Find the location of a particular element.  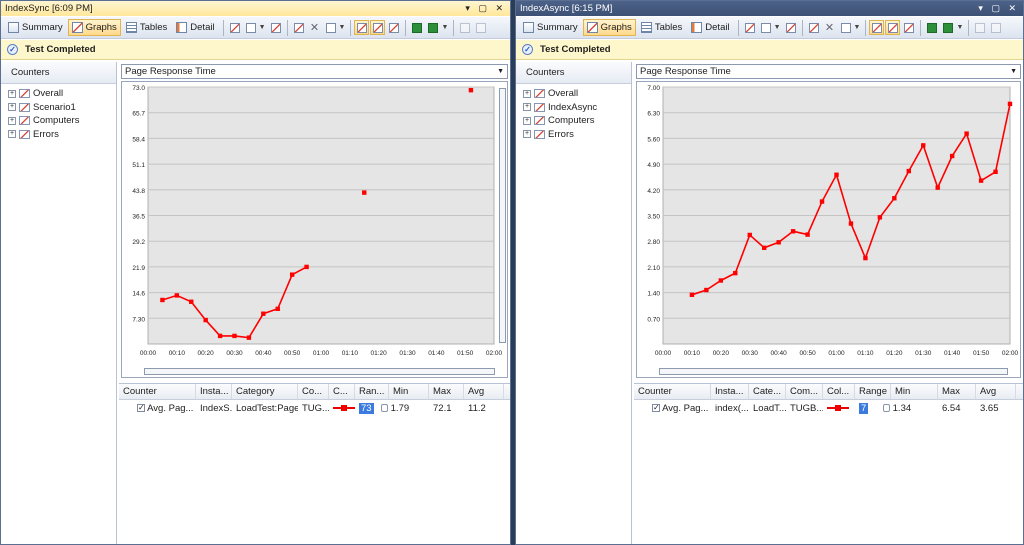

pane-titlebar: IndexAsync [6:15 PM] ▾ ▢ ✕ is located at coordinates (769, 8).